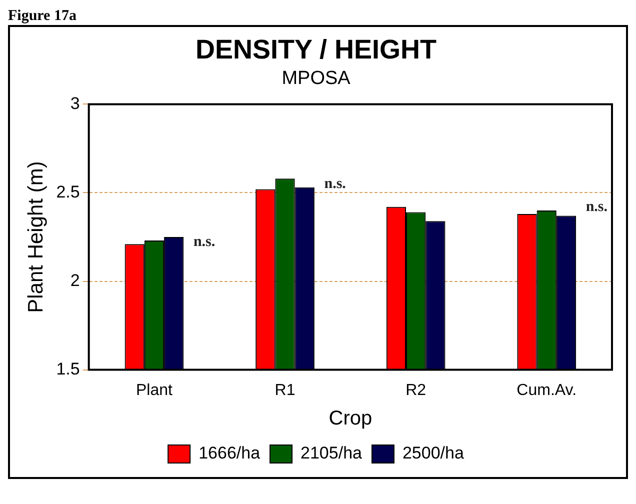 The width and height of the screenshot is (636, 504). Describe the element at coordinates (546, 390) in the screenshot. I see `x-tick-label: Cum.Av.` at that location.